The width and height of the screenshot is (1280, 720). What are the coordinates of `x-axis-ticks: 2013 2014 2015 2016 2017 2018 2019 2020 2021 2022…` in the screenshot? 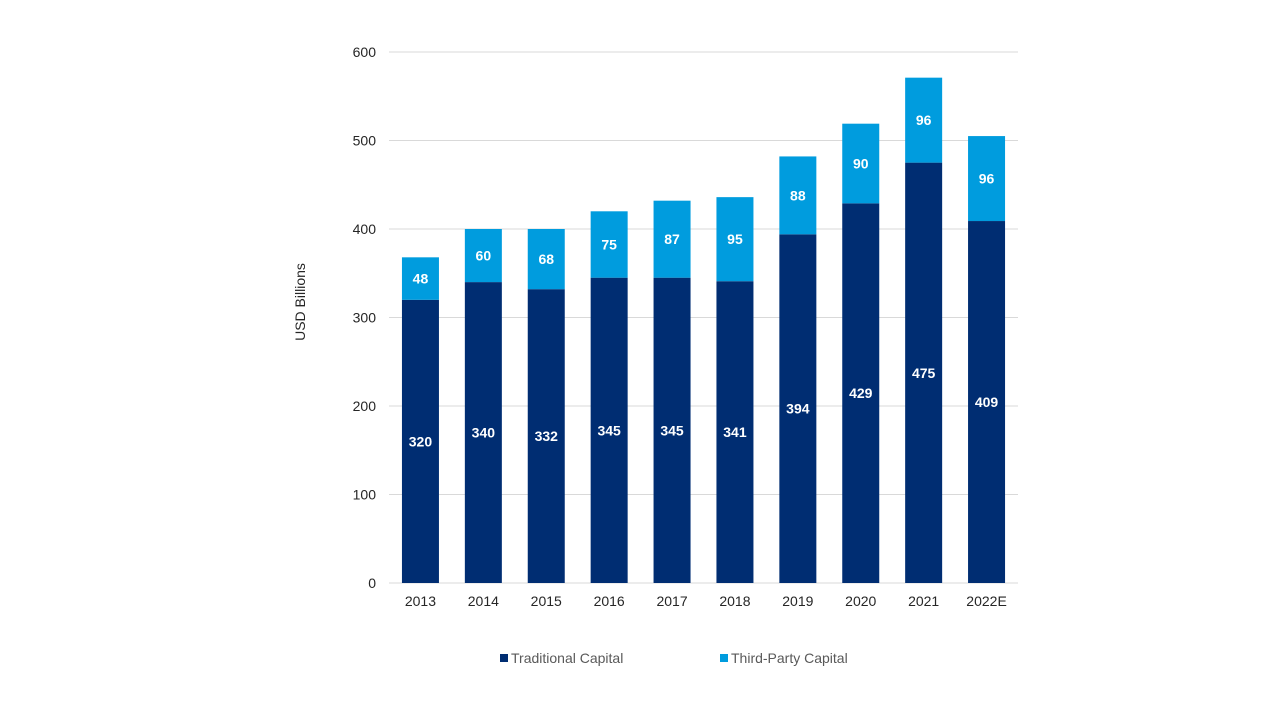 It's located at (706, 601).